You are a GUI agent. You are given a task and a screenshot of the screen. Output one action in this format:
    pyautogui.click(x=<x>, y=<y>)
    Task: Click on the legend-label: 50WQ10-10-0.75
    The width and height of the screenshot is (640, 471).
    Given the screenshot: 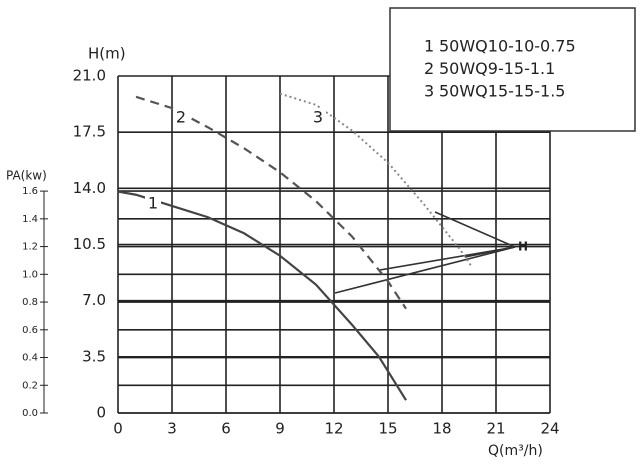 What is the action you would take?
    pyautogui.click(x=507, y=46)
    